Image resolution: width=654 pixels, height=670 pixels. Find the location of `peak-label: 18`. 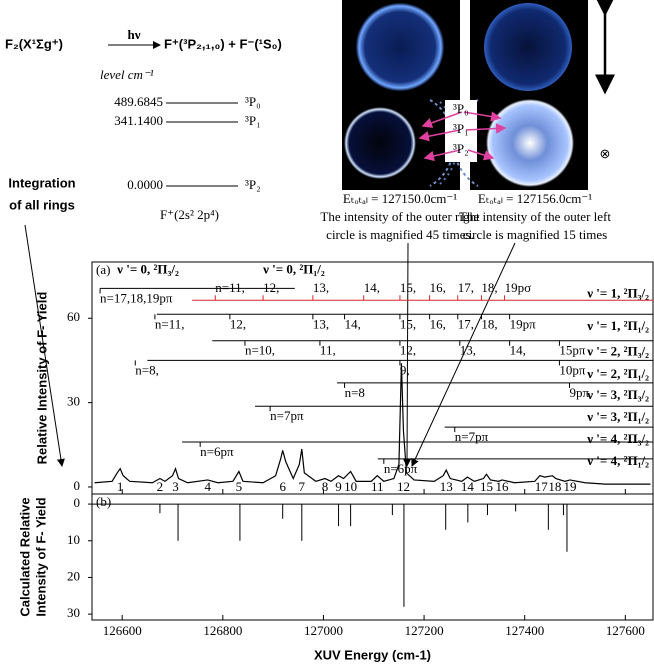

peak-label: 18 is located at coordinates (554, 486).